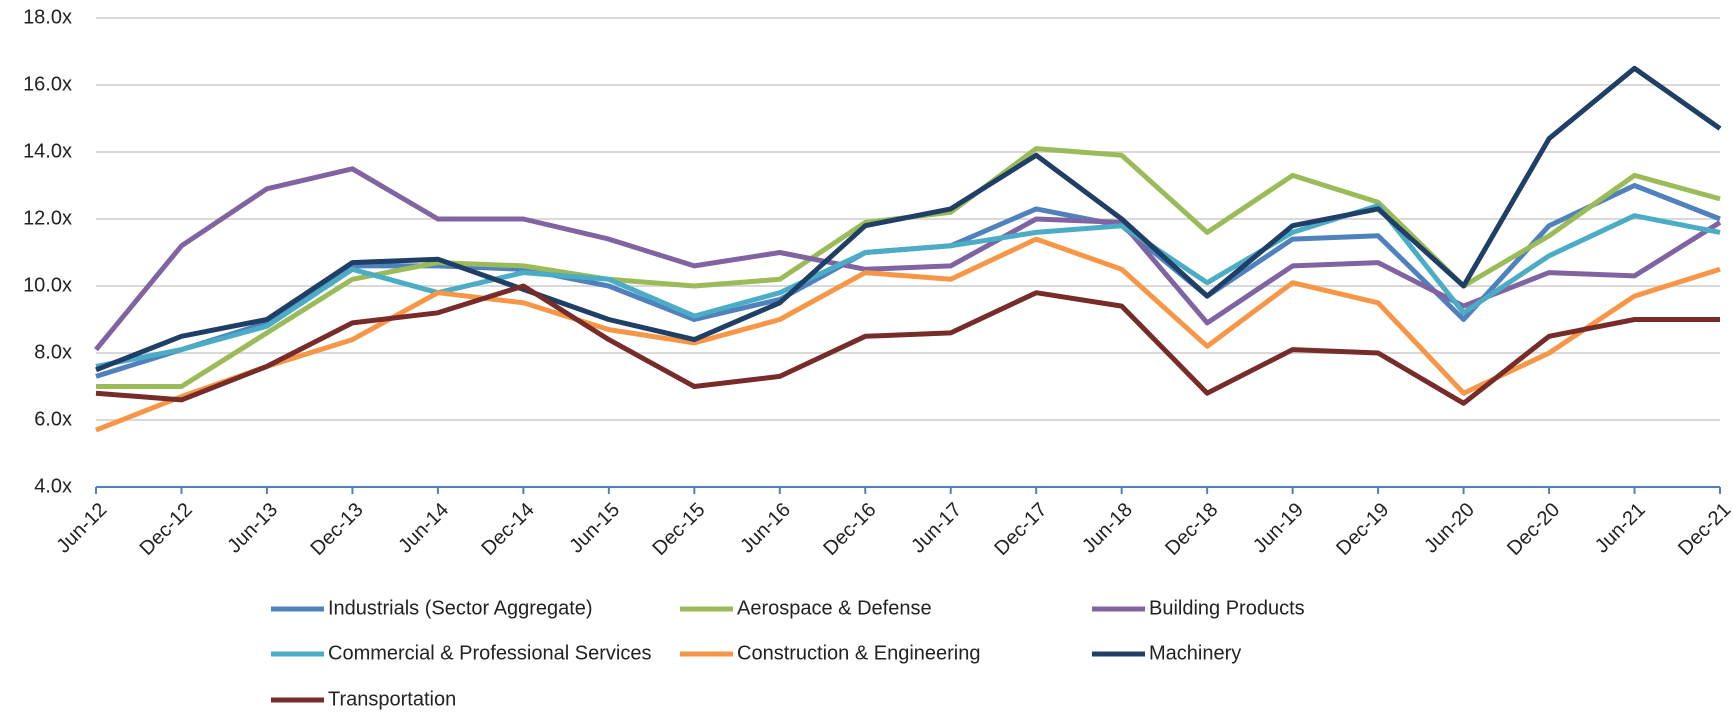  What do you see at coordinates (53, 352) in the screenshot?
I see `y-tick-label: 8.0x` at bounding box center [53, 352].